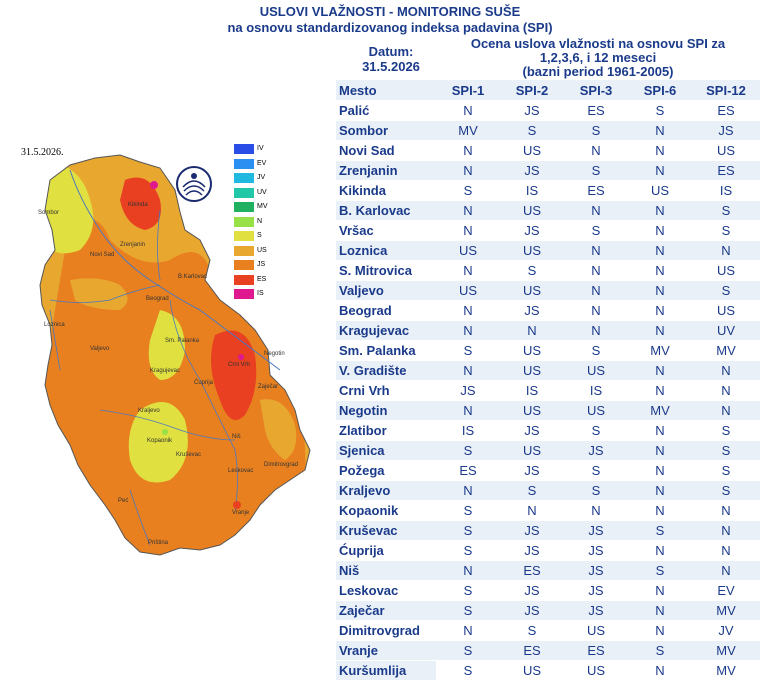 This screenshot has width=768, height=690. What do you see at coordinates (102, 255) in the screenshot?
I see `city-label: Novi Sad` at bounding box center [102, 255].